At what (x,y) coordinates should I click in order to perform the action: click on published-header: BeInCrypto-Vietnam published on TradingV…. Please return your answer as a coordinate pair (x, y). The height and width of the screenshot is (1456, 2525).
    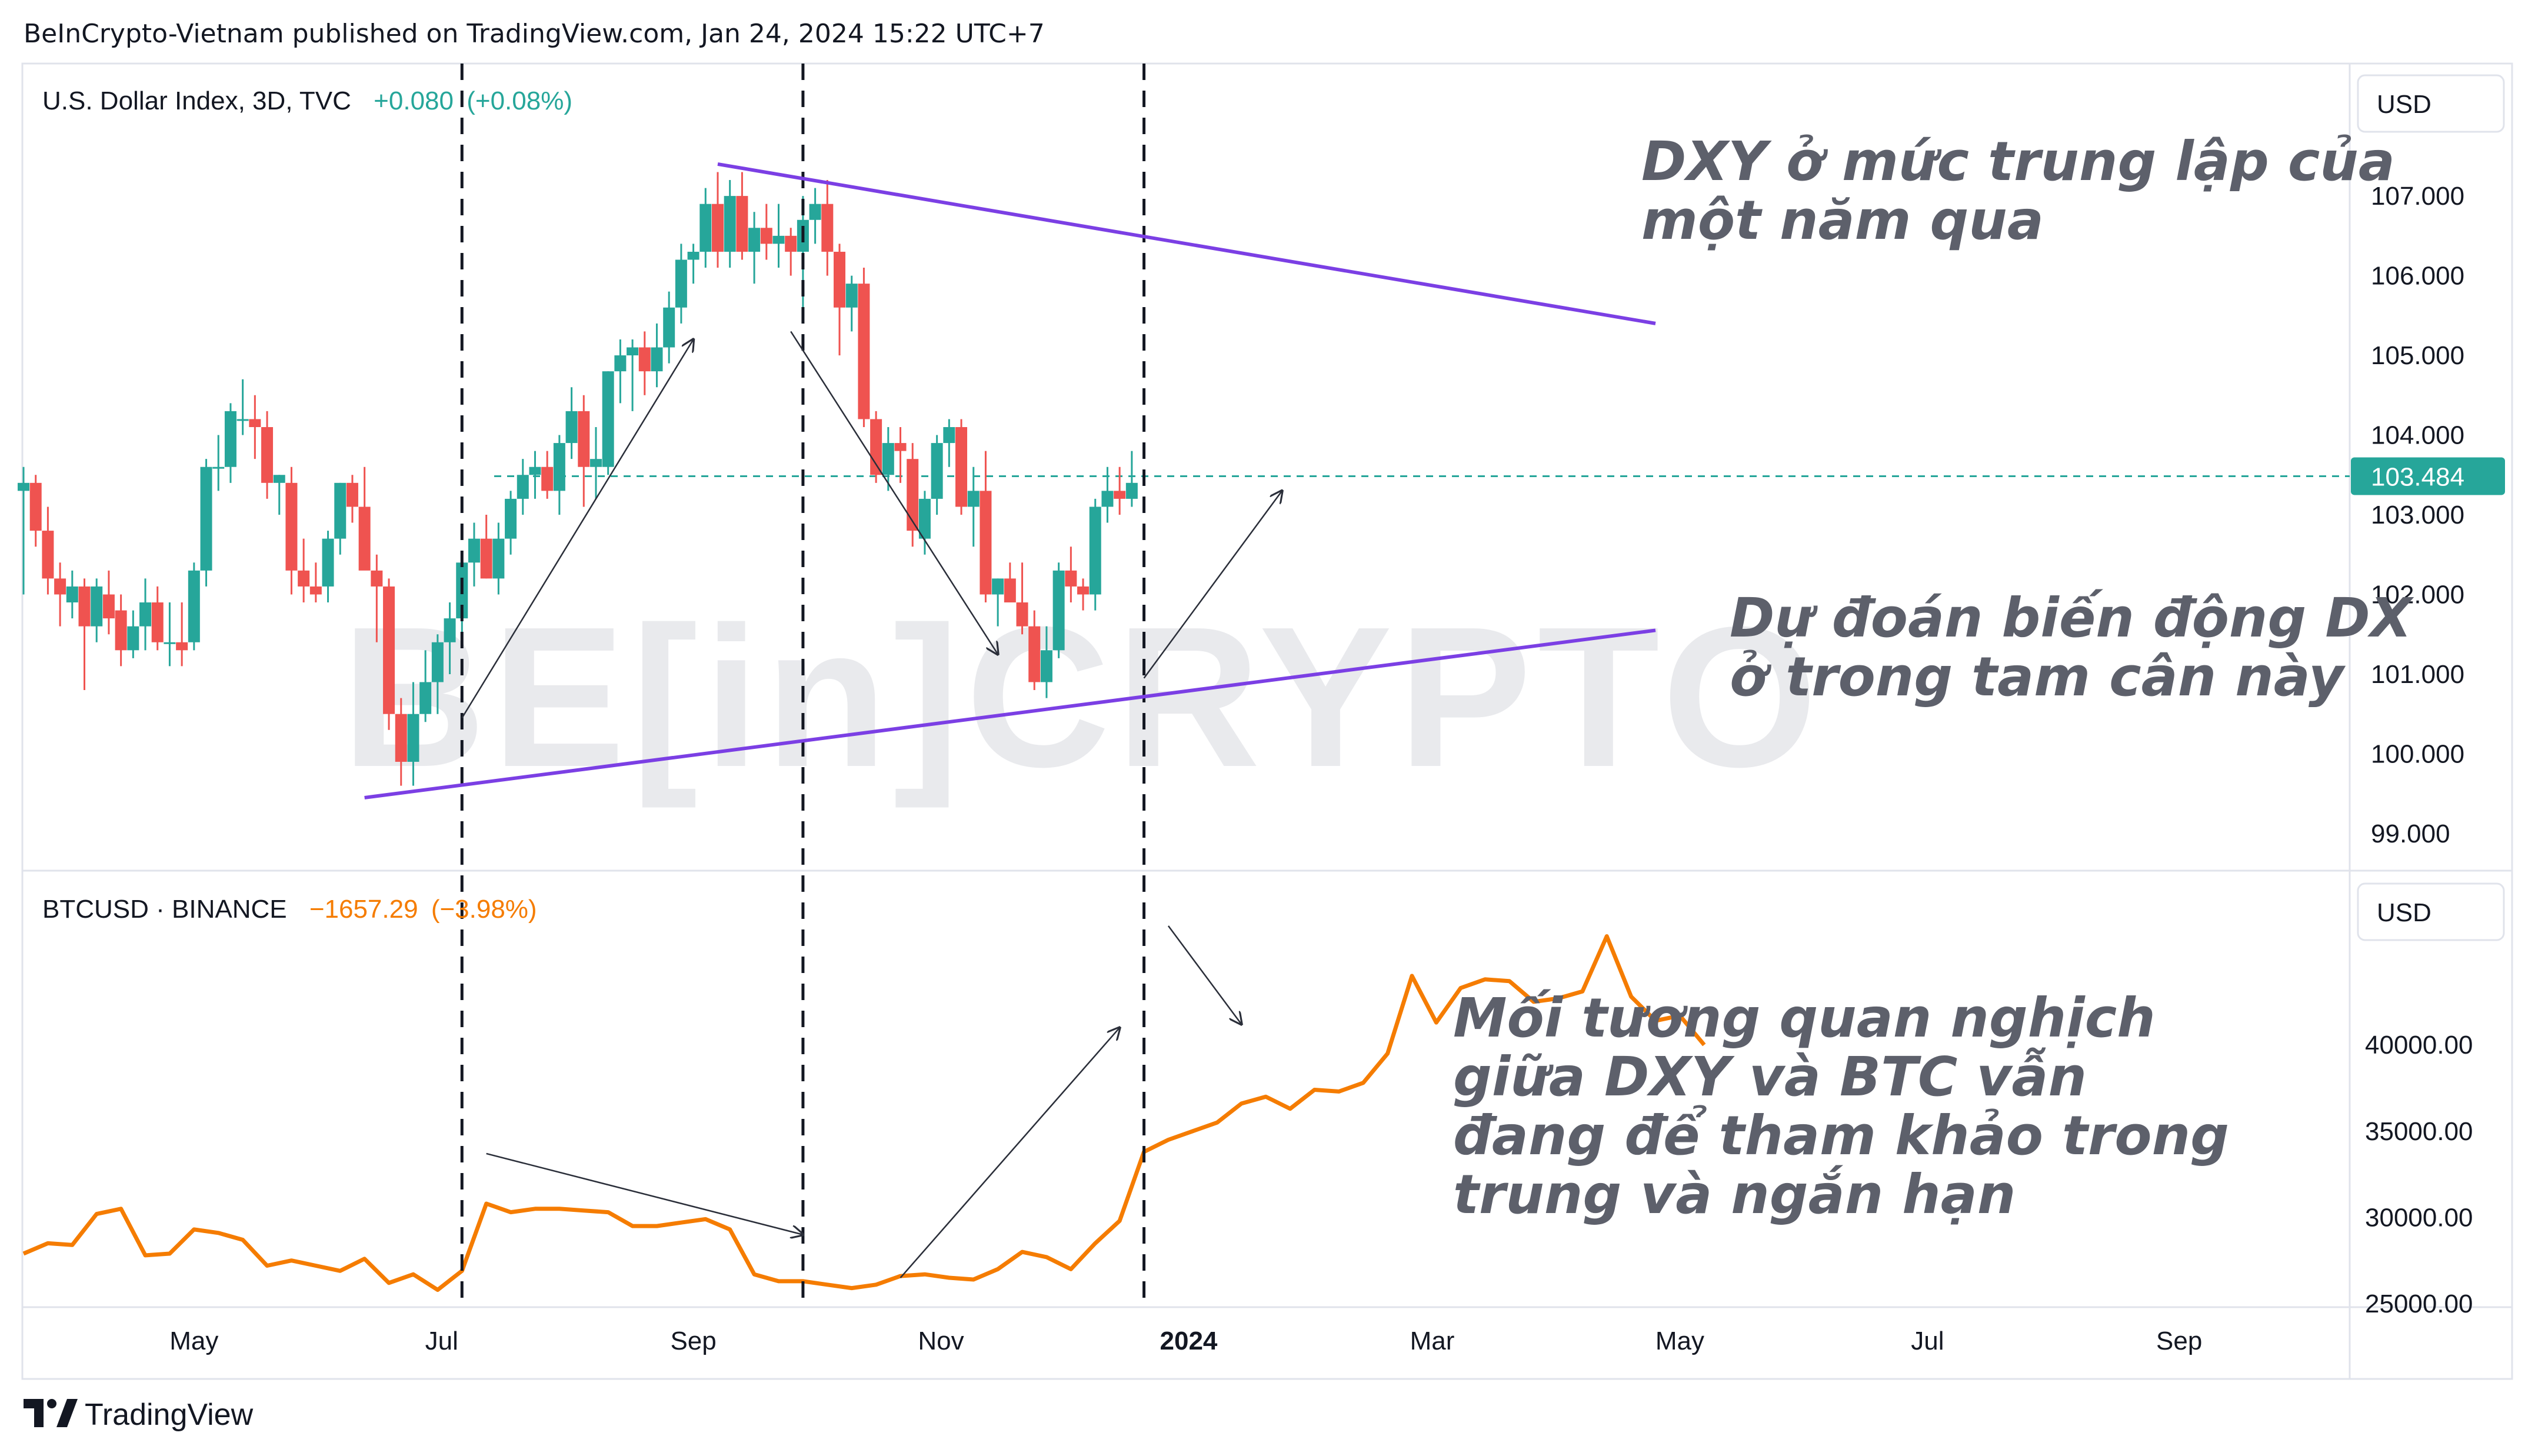
    Looking at the image, I should click on (534, 34).